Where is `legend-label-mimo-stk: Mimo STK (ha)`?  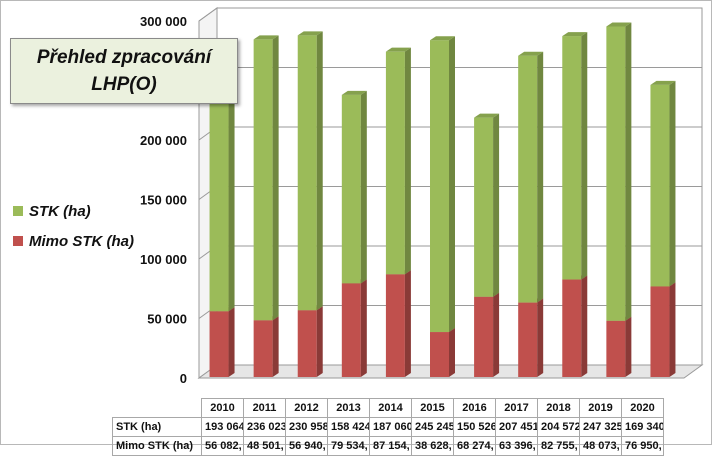
legend-label-mimo-stk: Mimo STK (ha) is located at coordinates (81, 241).